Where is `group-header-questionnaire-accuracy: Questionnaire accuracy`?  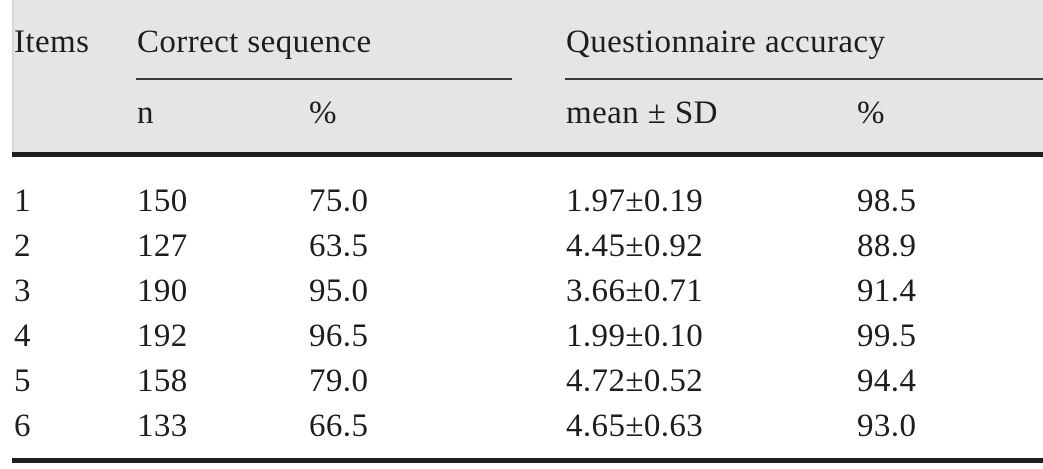
group-header-questionnaire-accuracy: Questionnaire accuracy is located at coordinates (726, 42).